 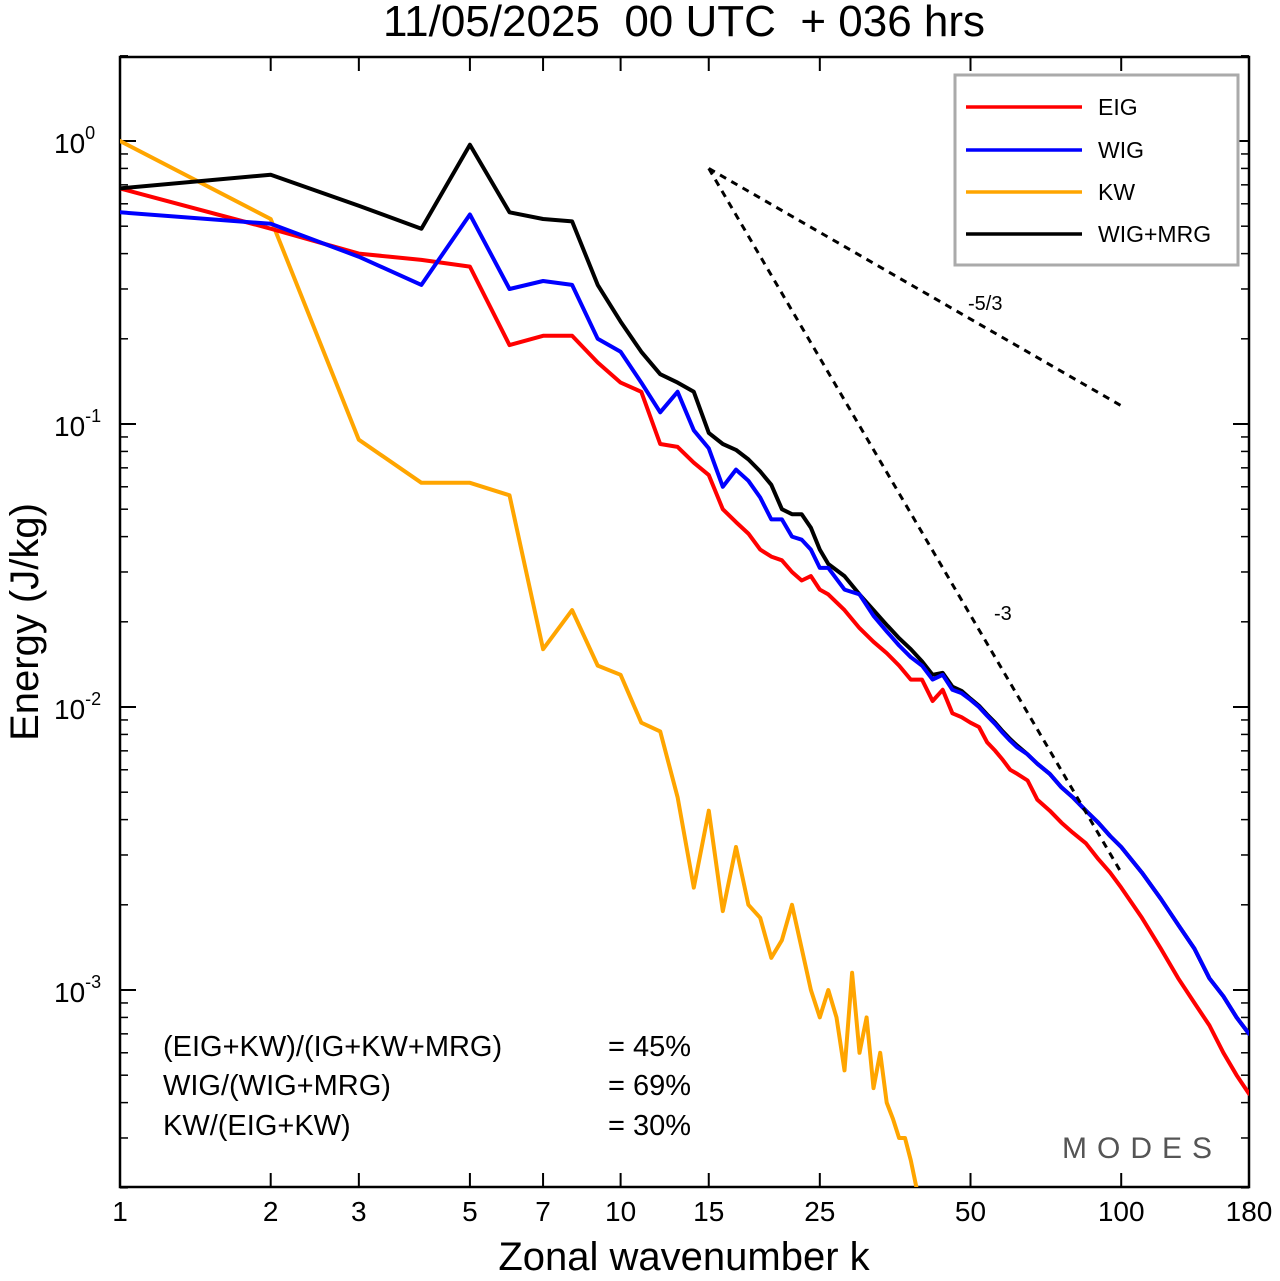 I want to click on x-tick-label: 180, so click(x=1249, y=1211).